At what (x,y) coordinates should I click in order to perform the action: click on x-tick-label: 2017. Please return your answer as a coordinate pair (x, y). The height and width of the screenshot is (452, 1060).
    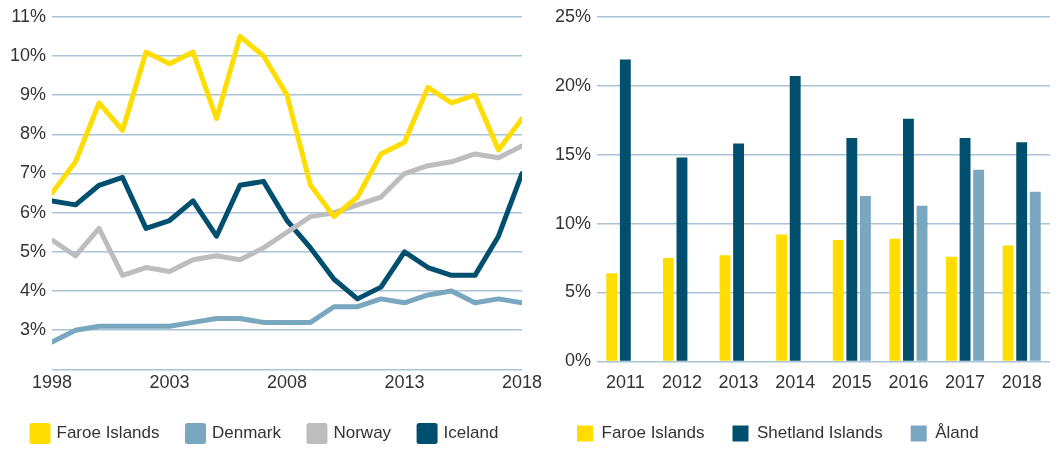
    Looking at the image, I should click on (965, 382).